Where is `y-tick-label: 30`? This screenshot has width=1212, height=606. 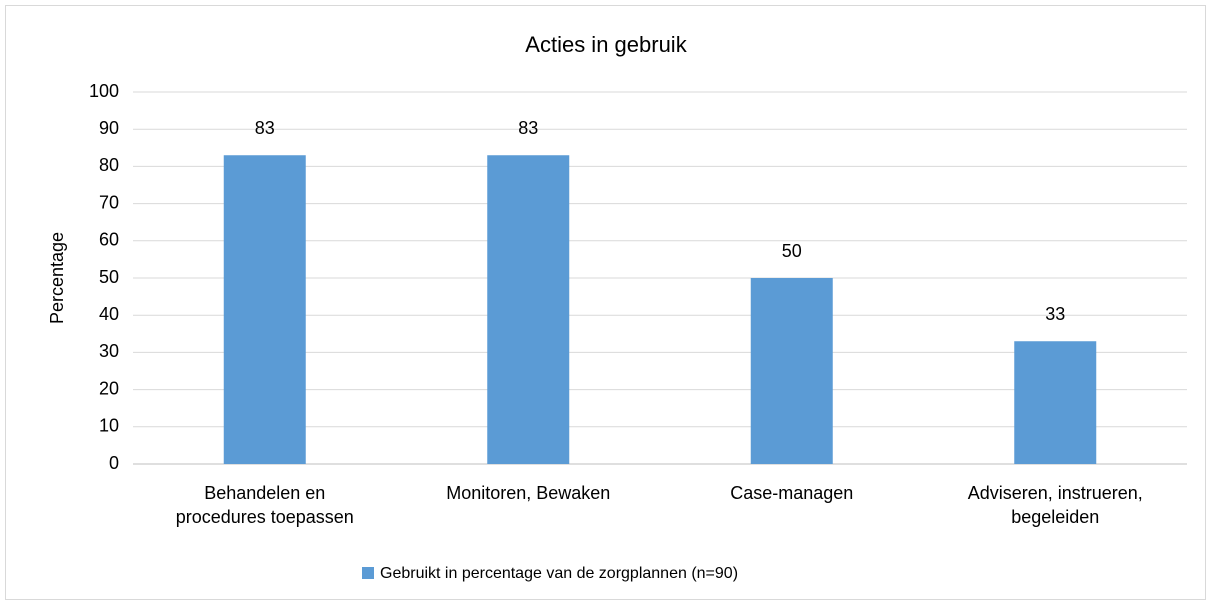
y-tick-label: 30 is located at coordinates (109, 351).